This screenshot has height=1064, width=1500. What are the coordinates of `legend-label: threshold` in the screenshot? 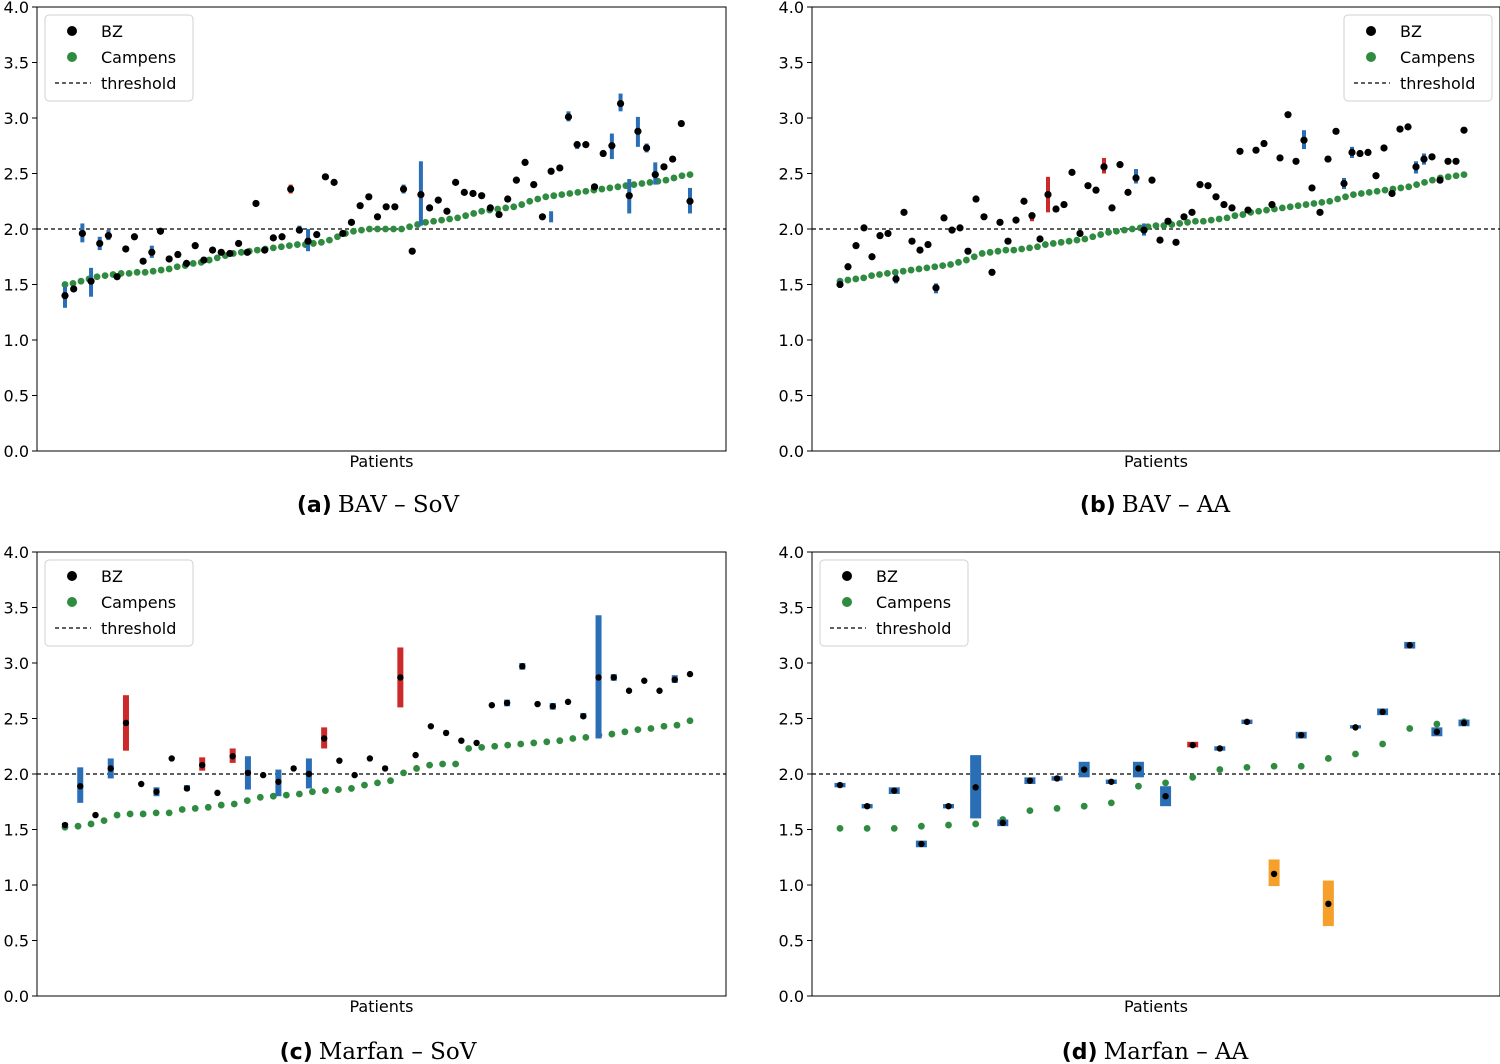 It's located at (913, 628).